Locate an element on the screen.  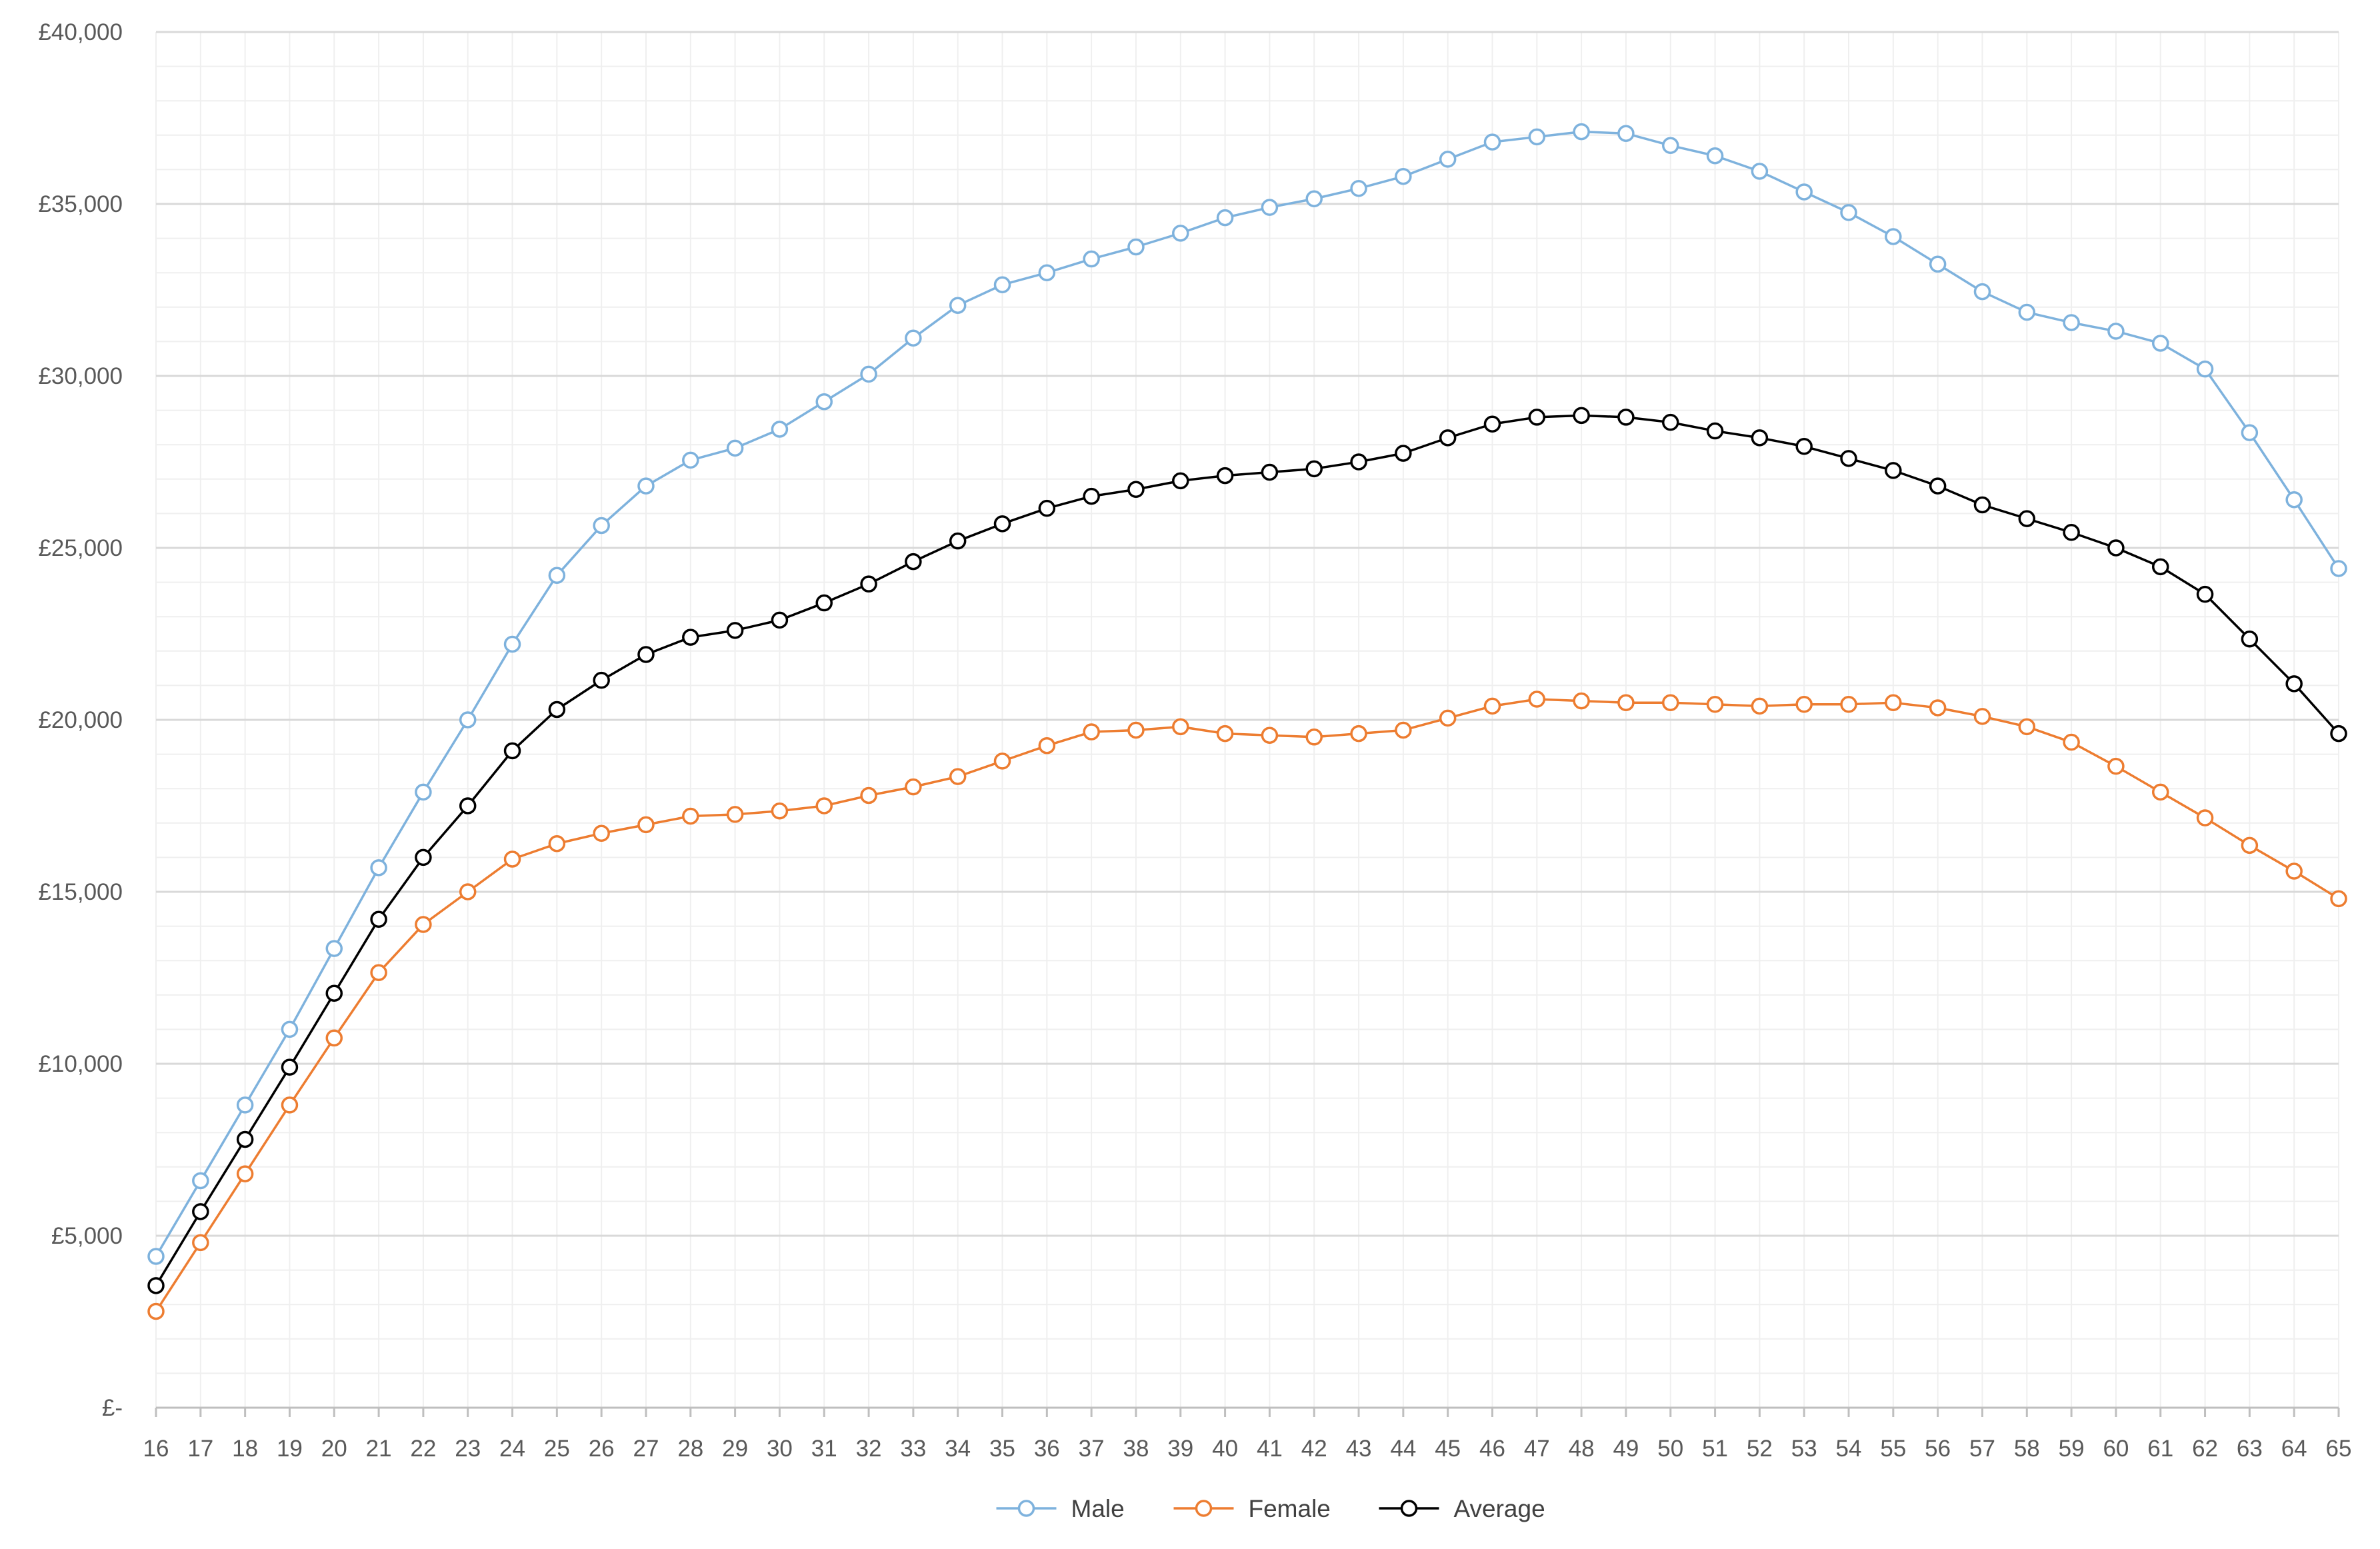
y-tick-label: £20,000 is located at coordinates (80, 720).